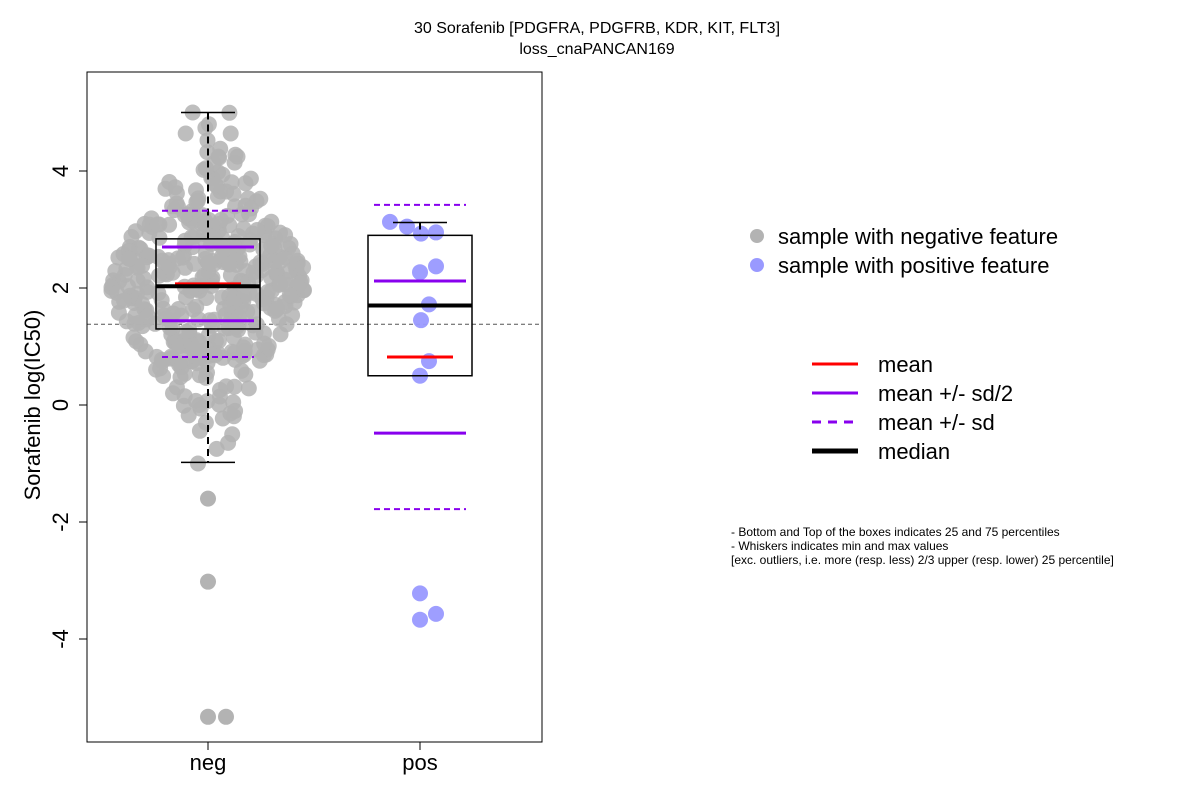 Image resolution: width=1200 pixels, height=800 pixels. What do you see at coordinates (314, 758) in the screenshot?
I see `x-axis: neg pos` at bounding box center [314, 758].